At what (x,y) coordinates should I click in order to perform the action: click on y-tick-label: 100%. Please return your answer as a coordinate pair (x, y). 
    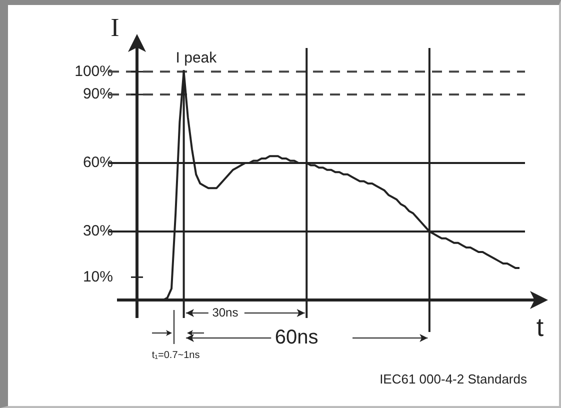
    Looking at the image, I should click on (93, 71).